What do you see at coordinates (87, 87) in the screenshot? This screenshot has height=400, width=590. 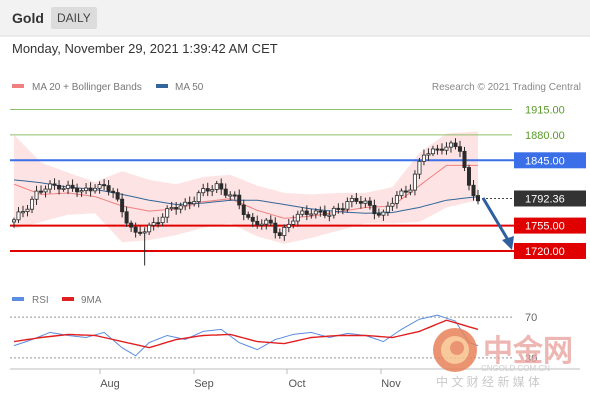 I see `ma20-legend-label: MA 20 + Bollinger Bands` at bounding box center [87, 87].